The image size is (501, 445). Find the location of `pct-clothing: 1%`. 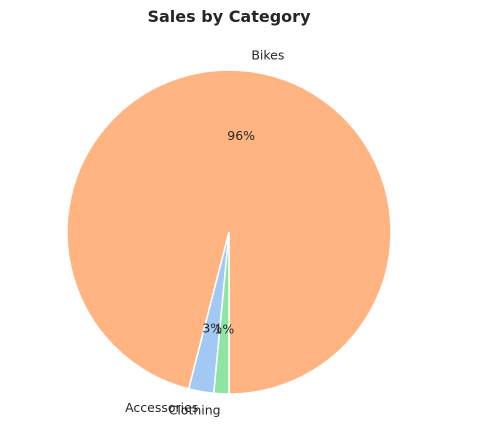

pct-clothing: 1% is located at coordinates (224, 329).